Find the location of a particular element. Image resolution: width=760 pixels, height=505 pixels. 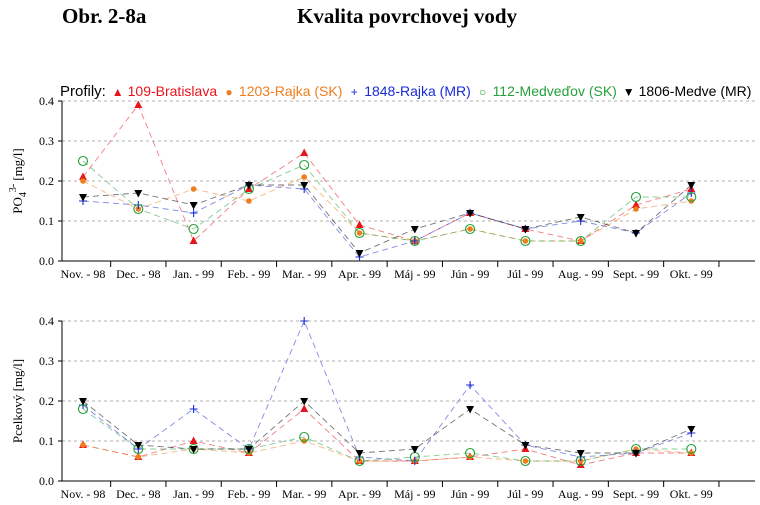

legend-item: ● 1203-Rajka (SK) is located at coordinates (282, 91).